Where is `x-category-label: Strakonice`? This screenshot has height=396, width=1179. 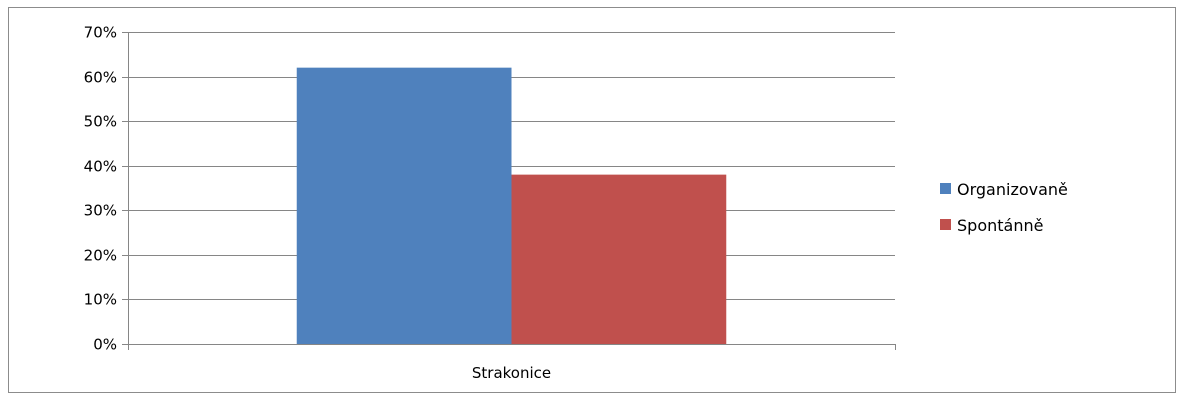 x-category-label: Strakonice is located at coordinates (511, 373).